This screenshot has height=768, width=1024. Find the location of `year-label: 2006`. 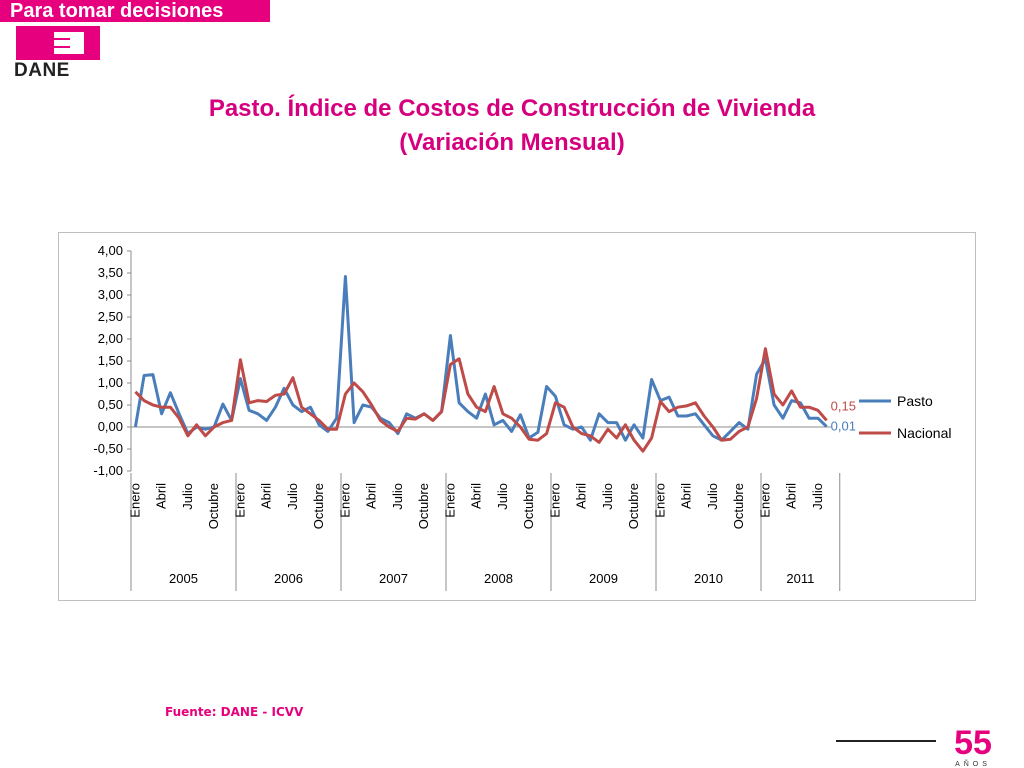

year-label: 2006 is located at coordinates (288, 578).